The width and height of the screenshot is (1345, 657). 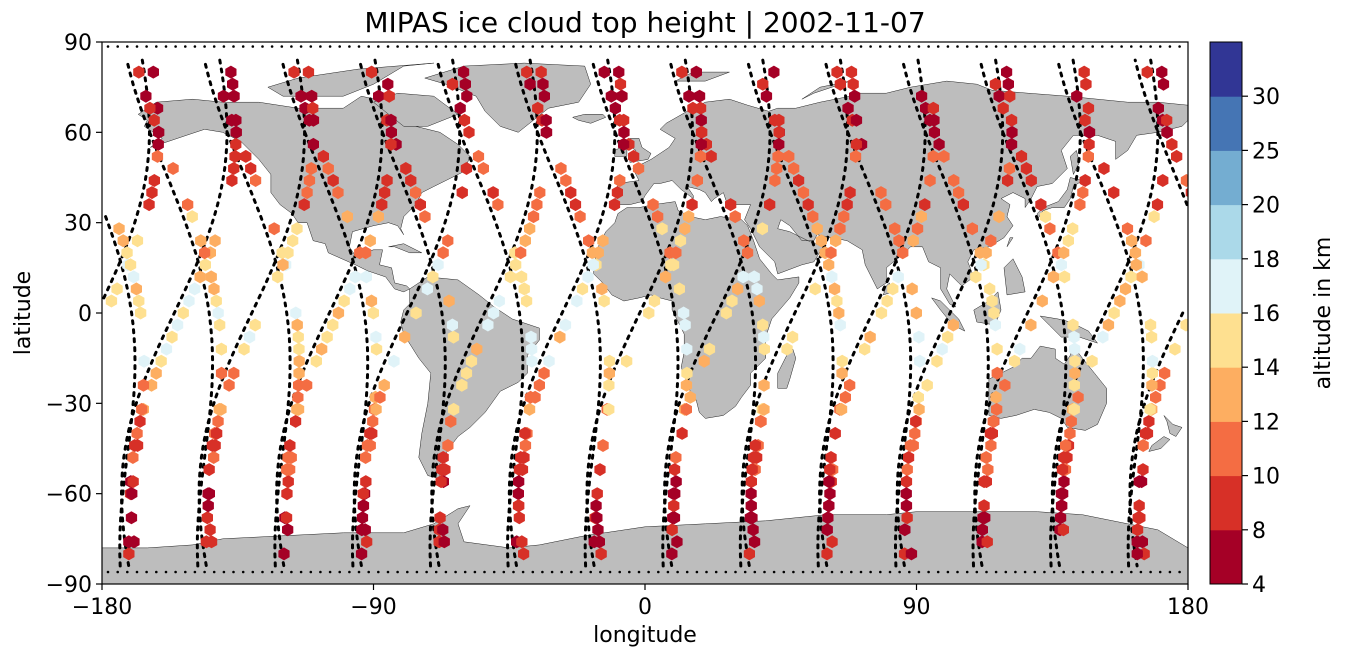 What do you see at coordinates (373, 607) in the screenshot?
I see `x-tick-label: −90` at bounding box center [373, 607].